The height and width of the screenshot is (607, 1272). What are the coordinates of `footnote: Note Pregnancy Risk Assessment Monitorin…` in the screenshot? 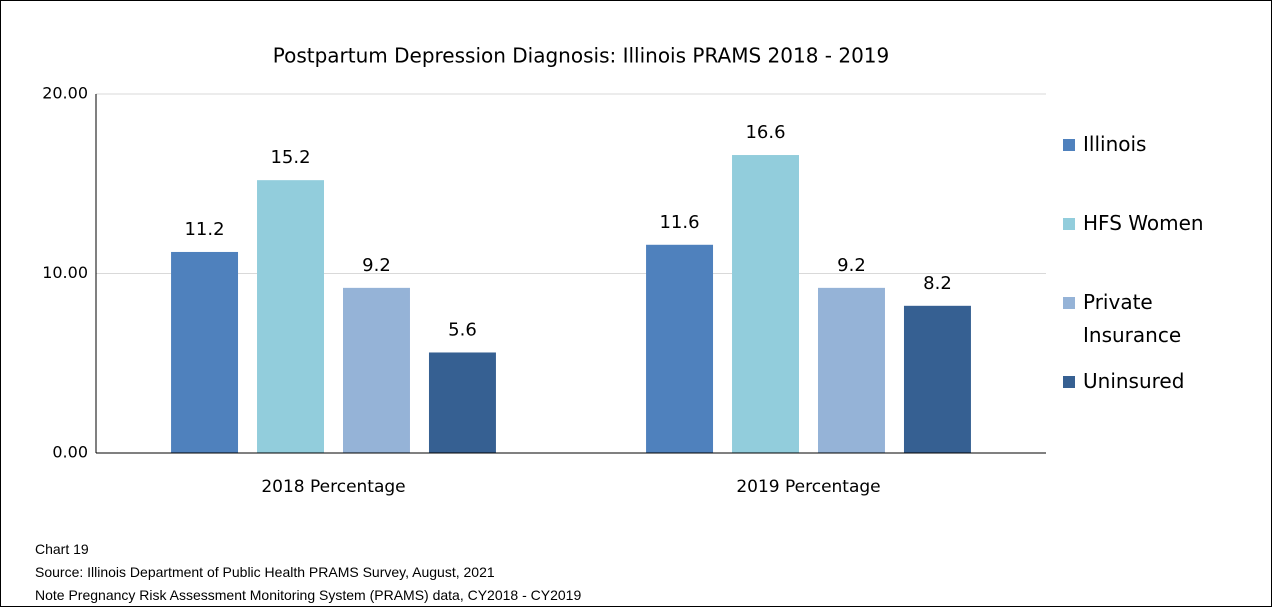 It's located at (308, 595).